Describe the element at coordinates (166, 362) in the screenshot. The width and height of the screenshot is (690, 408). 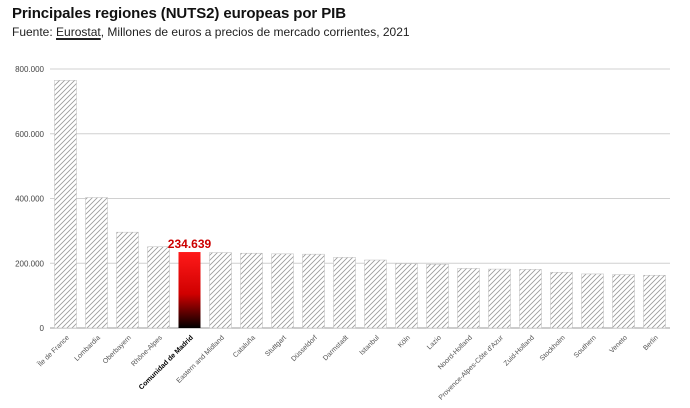
I see `x-tick-label: Comunidad de Madrid` at that location.